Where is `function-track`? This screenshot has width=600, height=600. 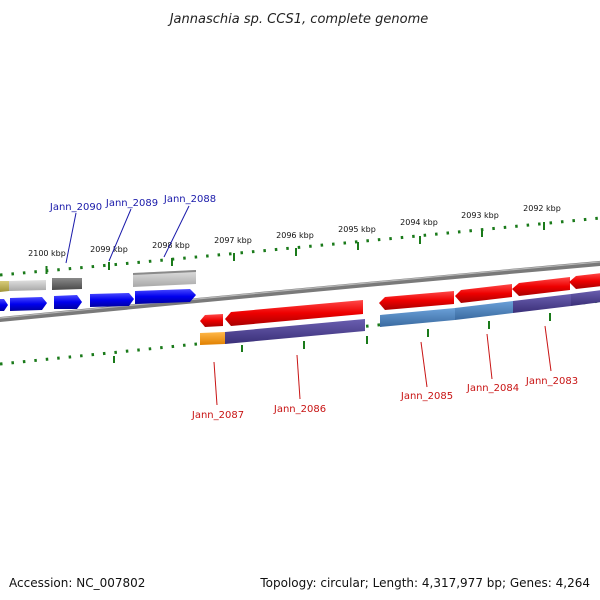
function-track is located at coordinates (400, 317).